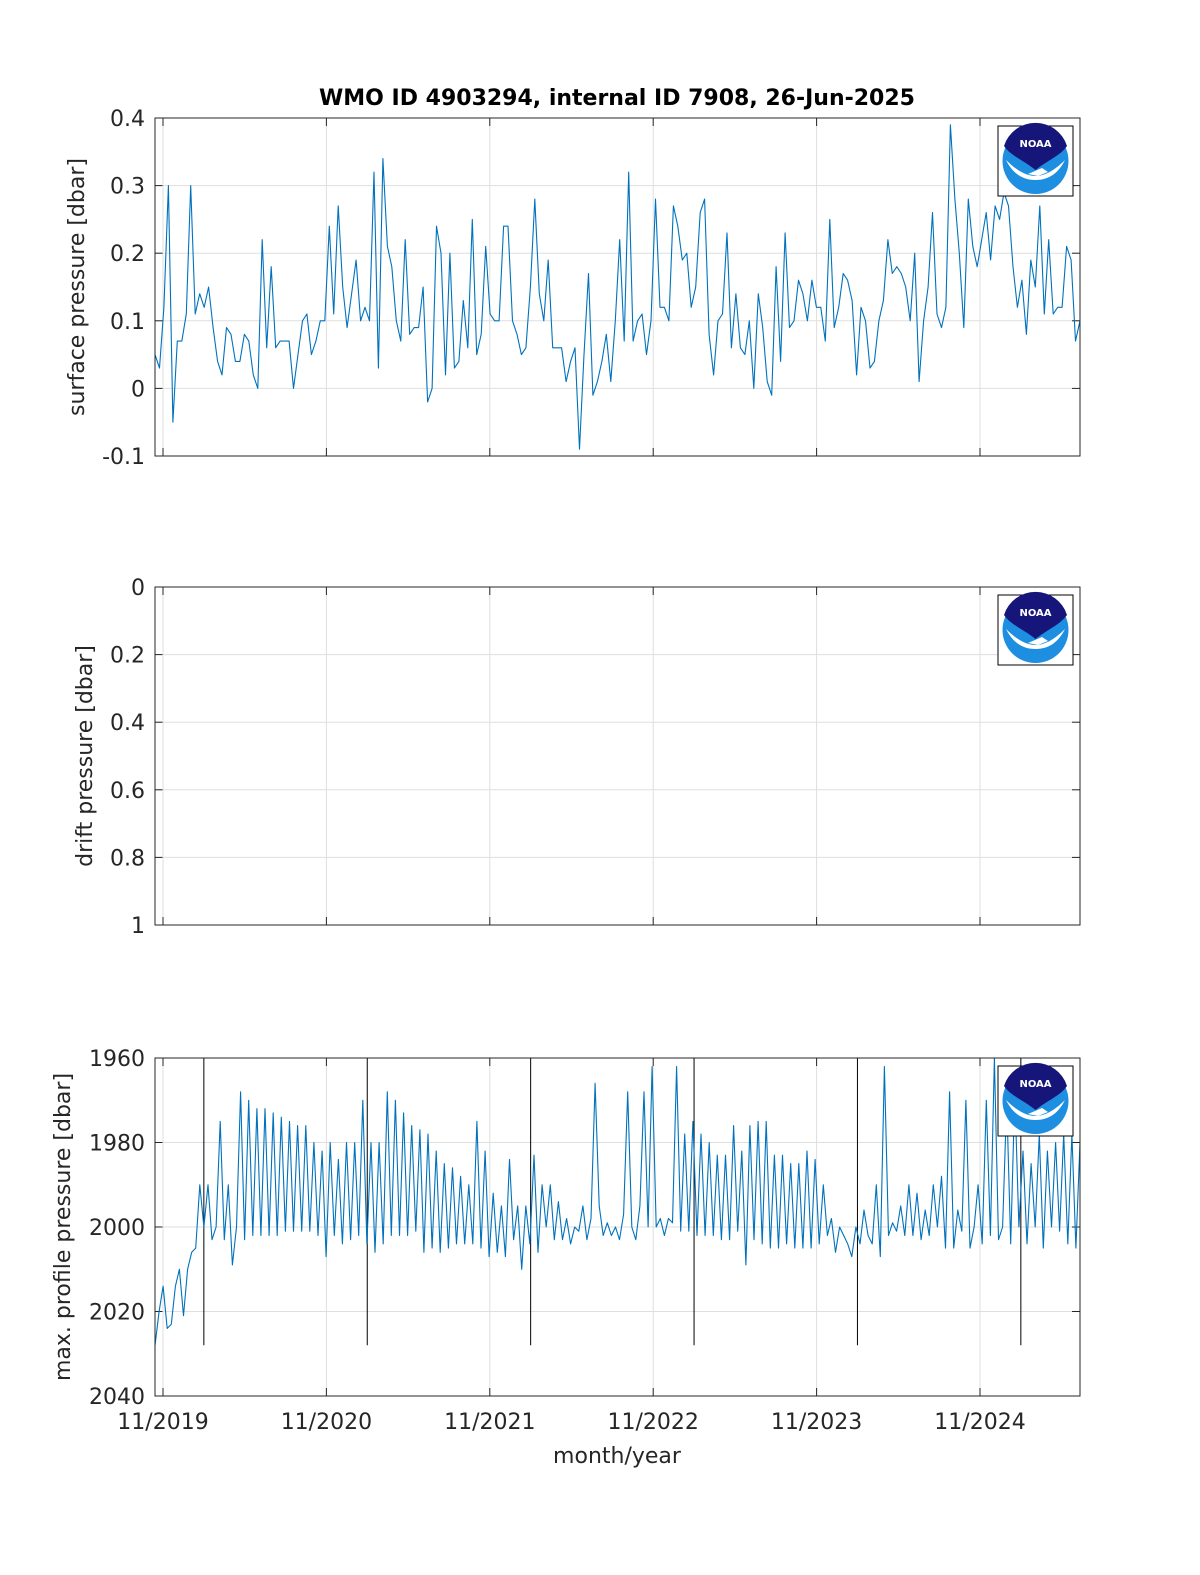  I want to click on y-tick-label: 1980, so click(117, 1144).